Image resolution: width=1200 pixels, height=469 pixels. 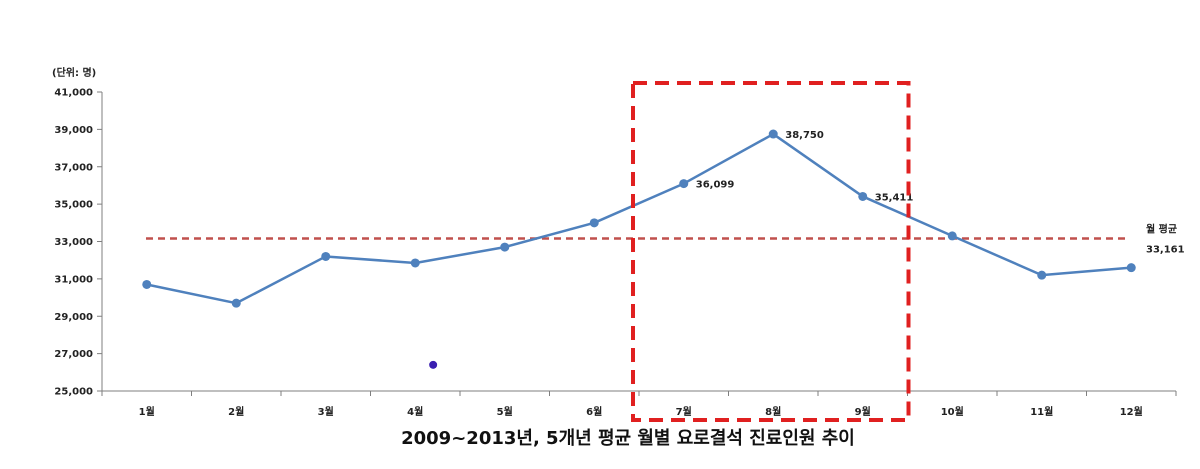 I want to click on reference-line-group: 월 평균 33,161, so click(x=665, y=238).